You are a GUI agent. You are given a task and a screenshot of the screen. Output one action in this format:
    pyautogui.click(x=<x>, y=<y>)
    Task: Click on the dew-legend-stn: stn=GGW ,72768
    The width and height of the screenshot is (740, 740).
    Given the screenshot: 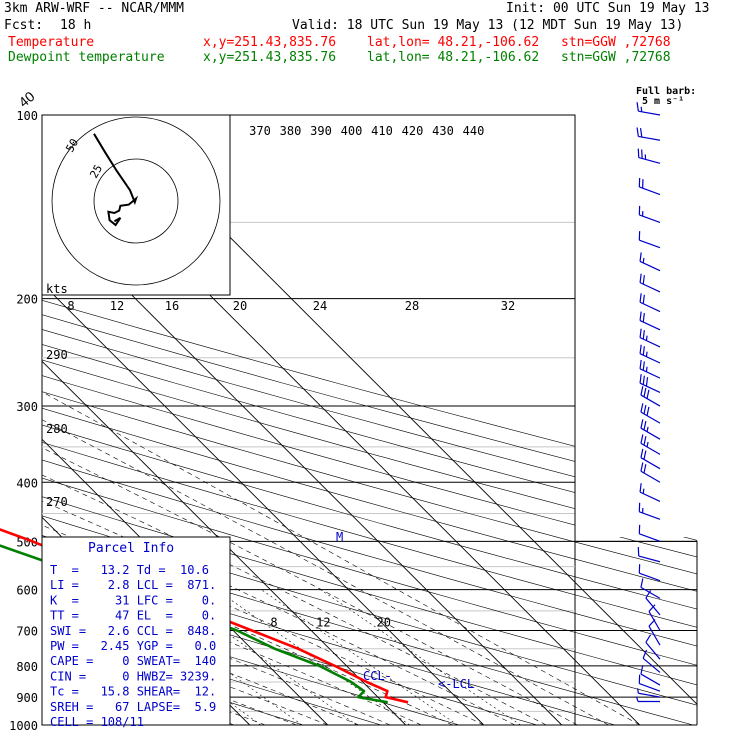 What is the action you would take?
    pyautogui.click(x=616, y=57)
    